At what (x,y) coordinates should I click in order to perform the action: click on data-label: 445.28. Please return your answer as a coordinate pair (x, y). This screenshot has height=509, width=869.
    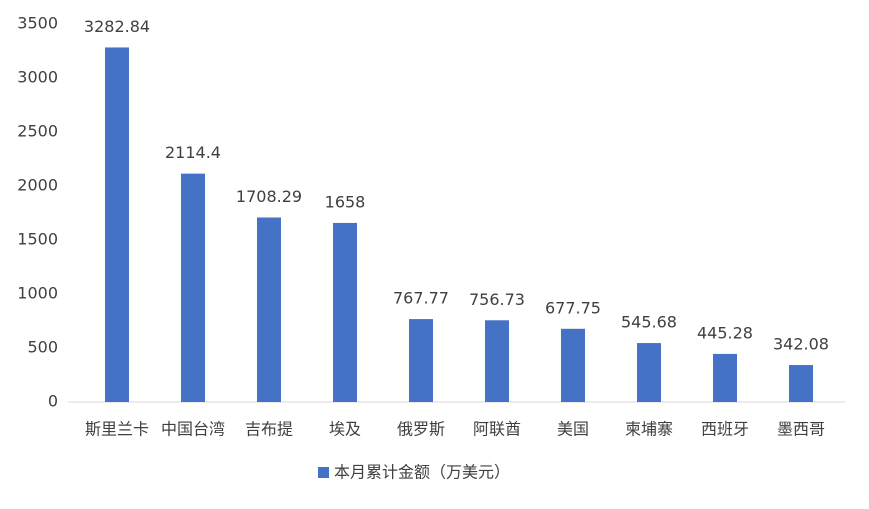
    Looking at the image, I should click on (725, 332).